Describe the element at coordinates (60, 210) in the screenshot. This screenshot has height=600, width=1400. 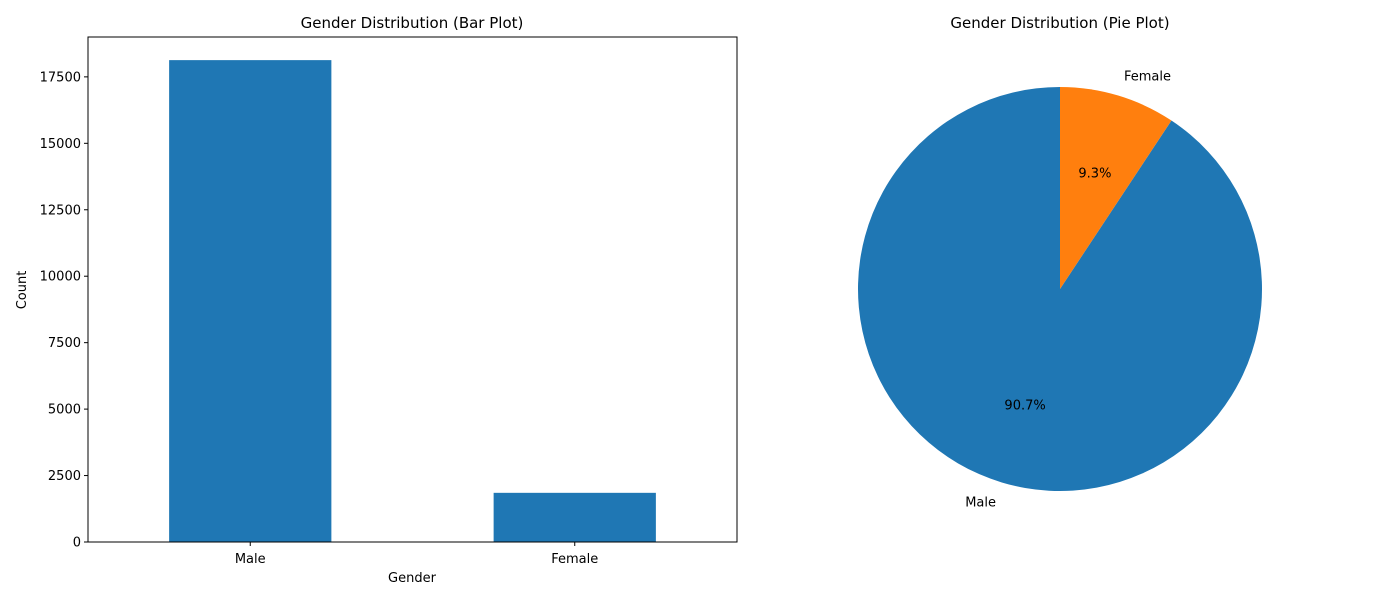
I see `bar-y-tick-label: 12500` at that location.